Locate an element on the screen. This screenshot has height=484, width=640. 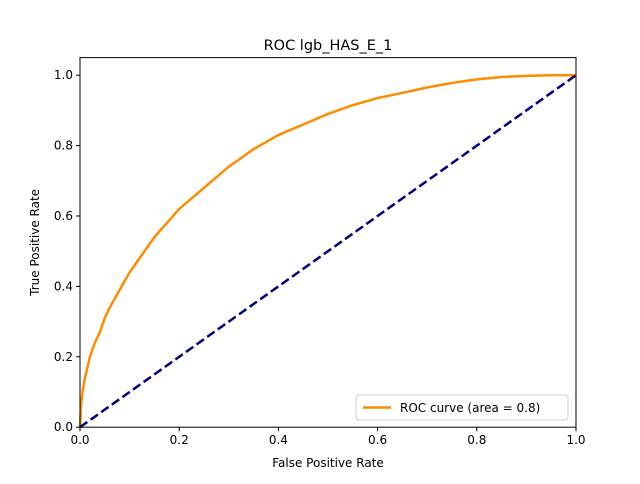
x-axis-label: False Positive Rate is located at coordinates (328, 463).